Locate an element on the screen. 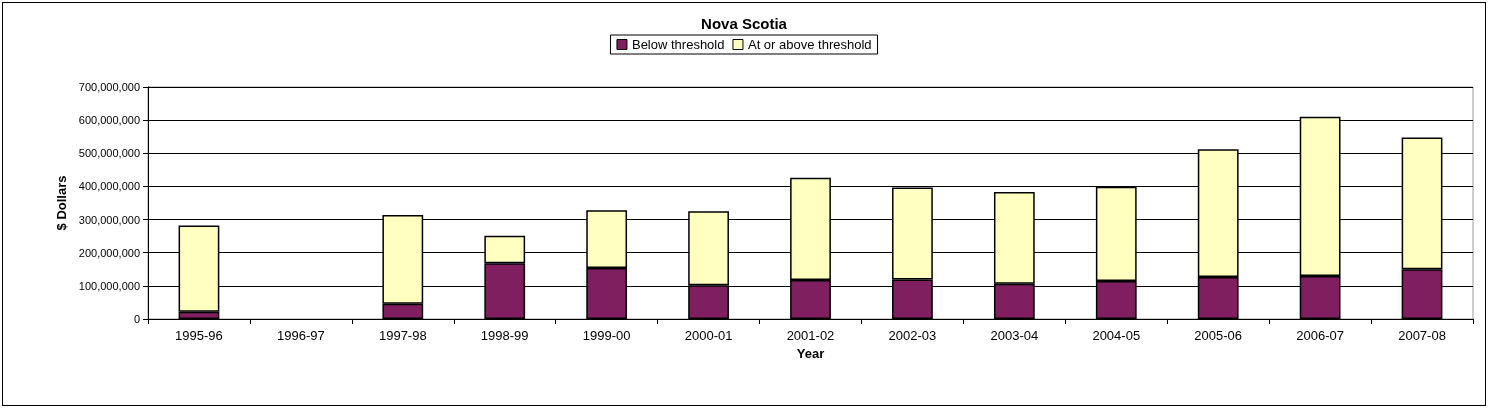  x-tick-label: 2001-02 is located at coordinates (810, 335).